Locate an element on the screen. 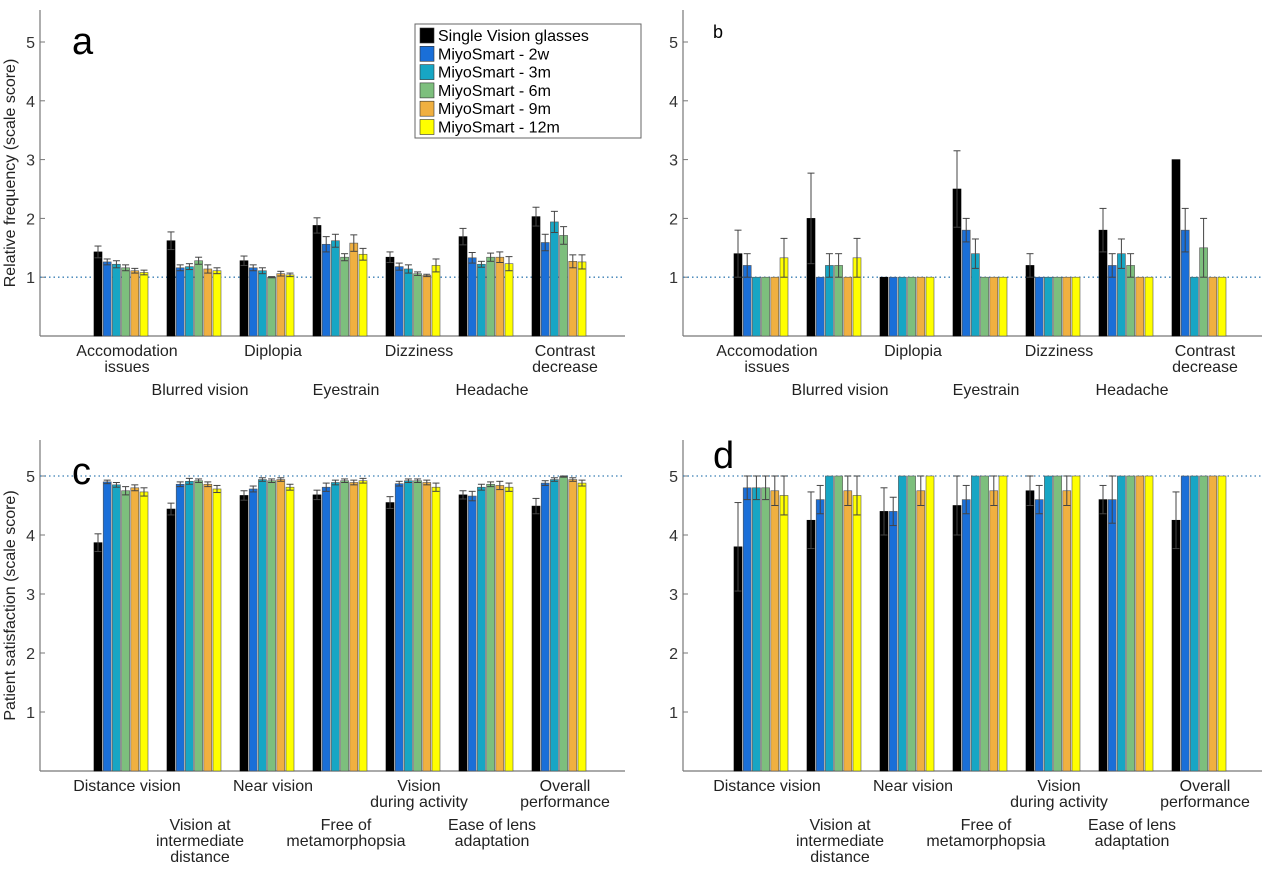 Image resolution: width=1280 pixels, height=877 pixels. y-tick-label: 3 is located at coordinates (673, 595).